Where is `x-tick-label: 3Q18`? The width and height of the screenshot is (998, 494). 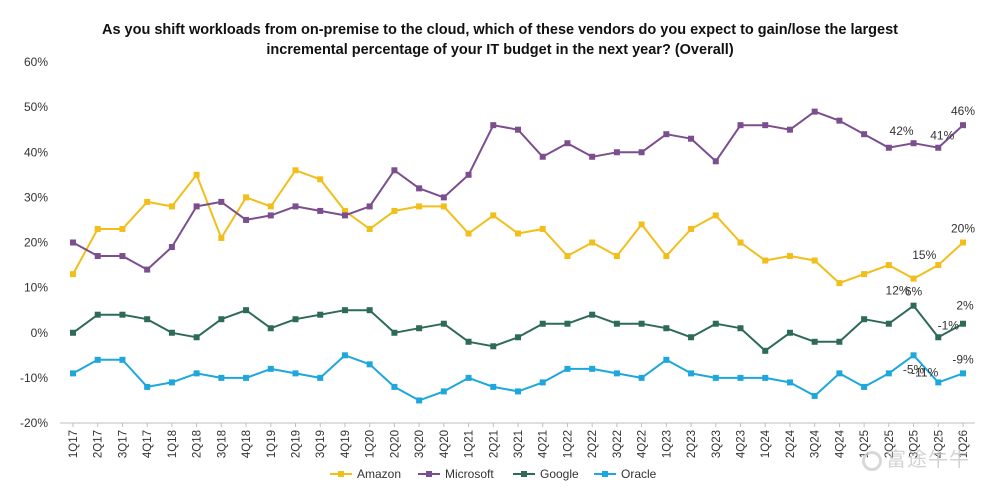
x-tick-label: 3Q18 is located at coordinates (222, 444).